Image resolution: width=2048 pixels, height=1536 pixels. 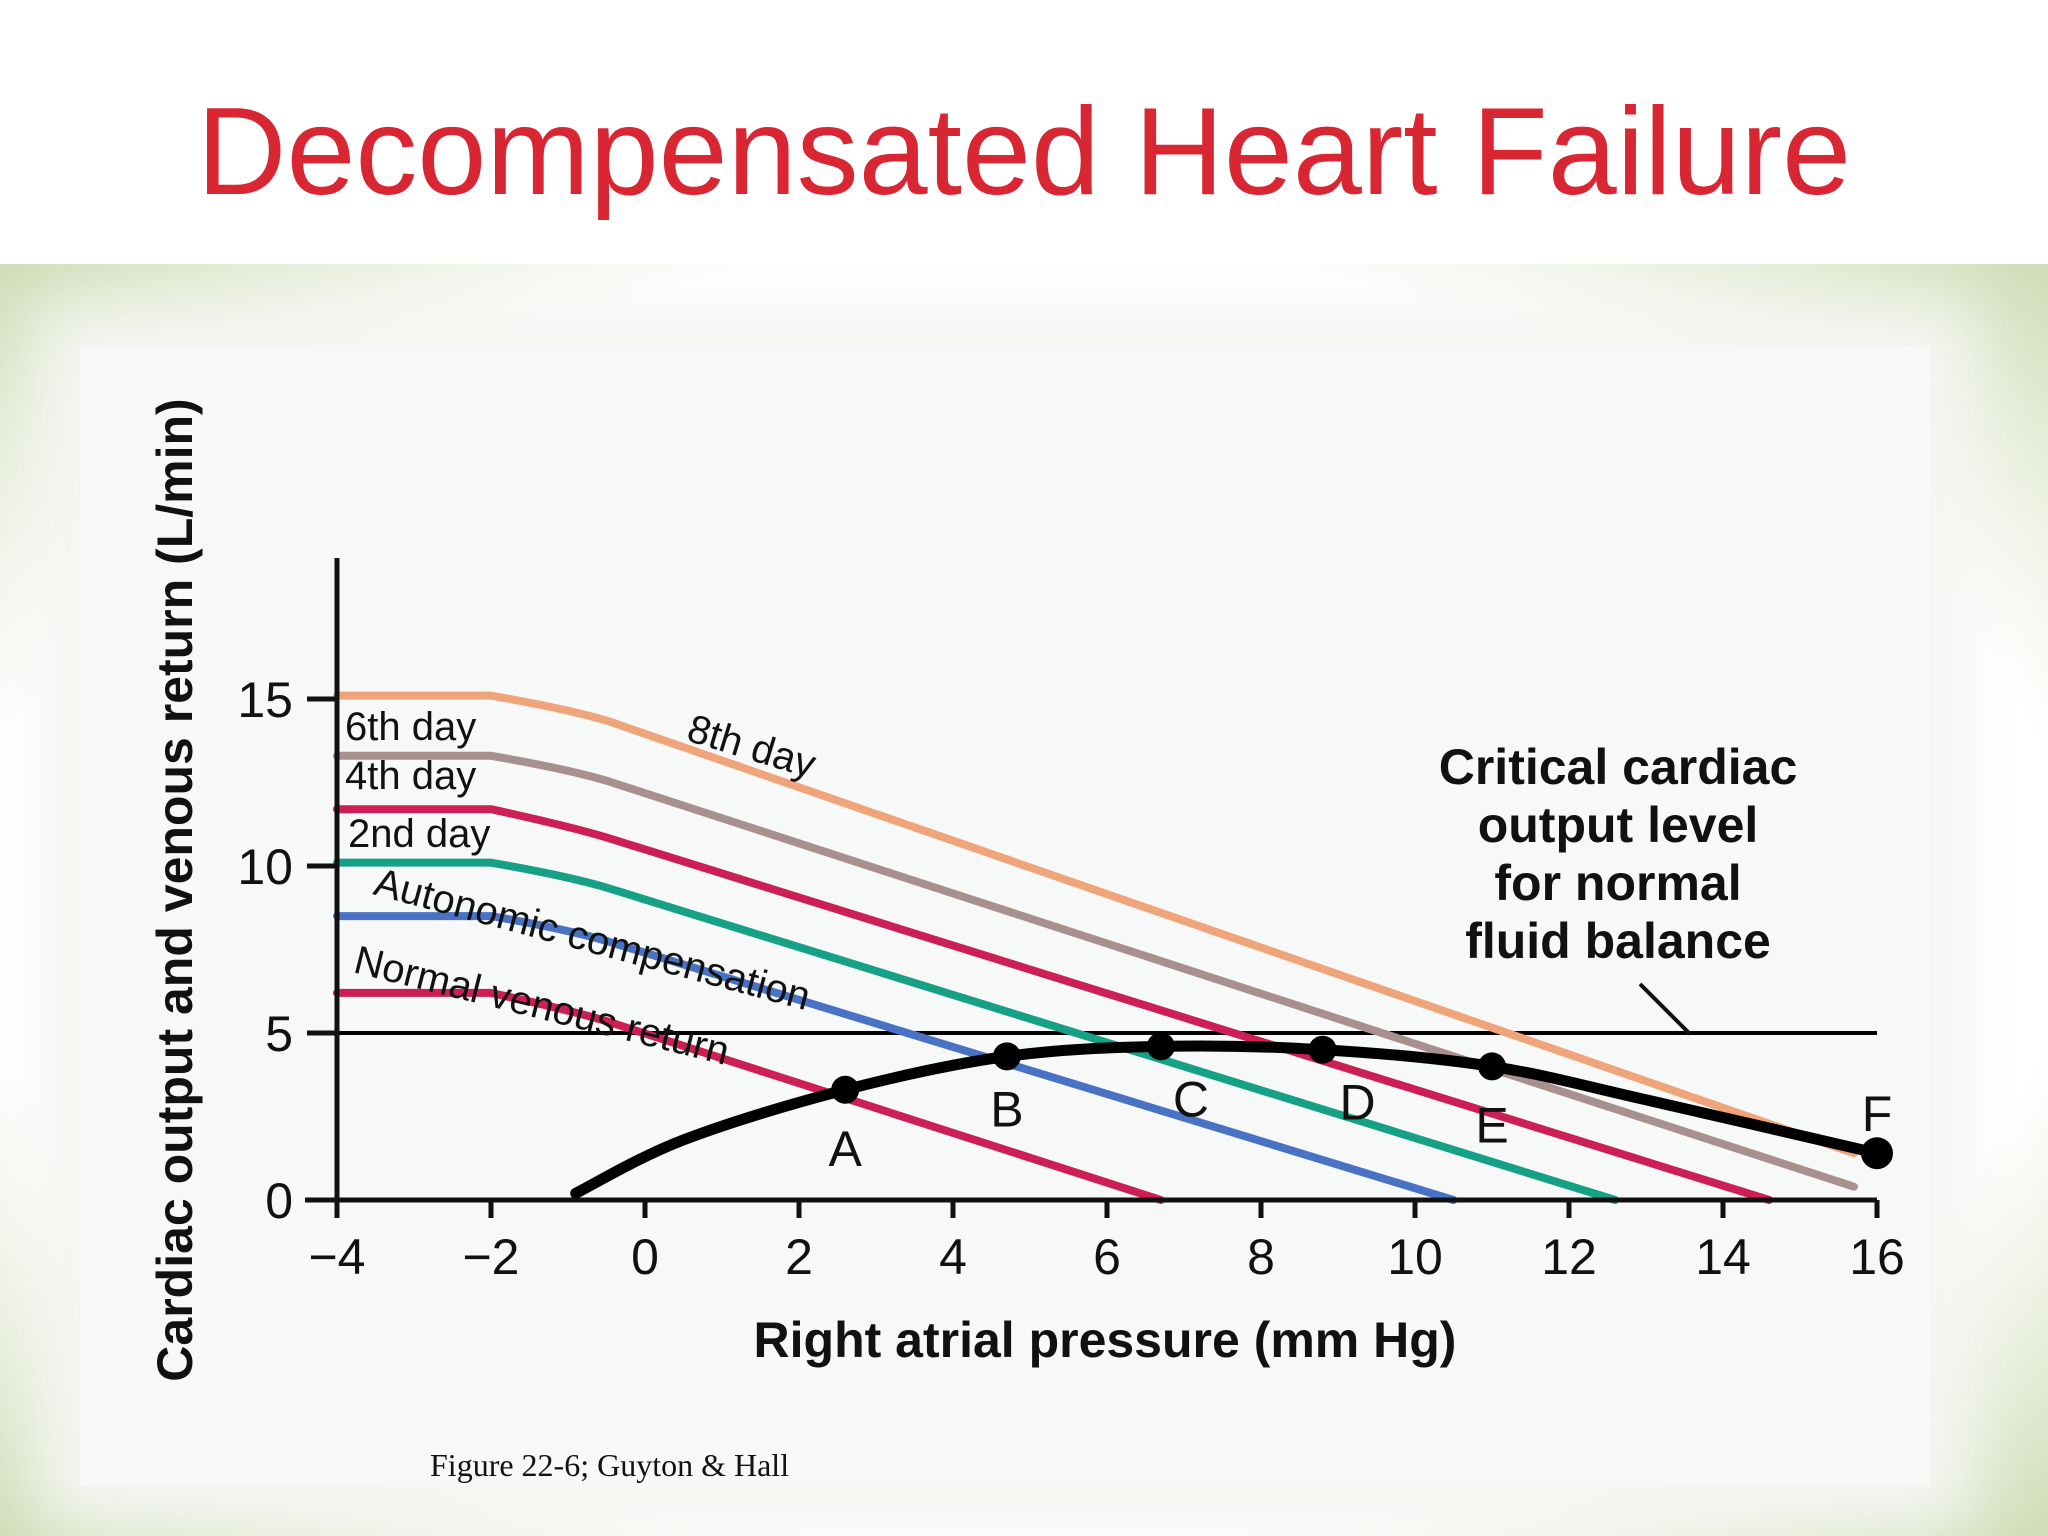 What do you see at coordinates (279, 1201) in the screenshot?
I see `y-tick-label: 0` at bounding box center [279, 1201].